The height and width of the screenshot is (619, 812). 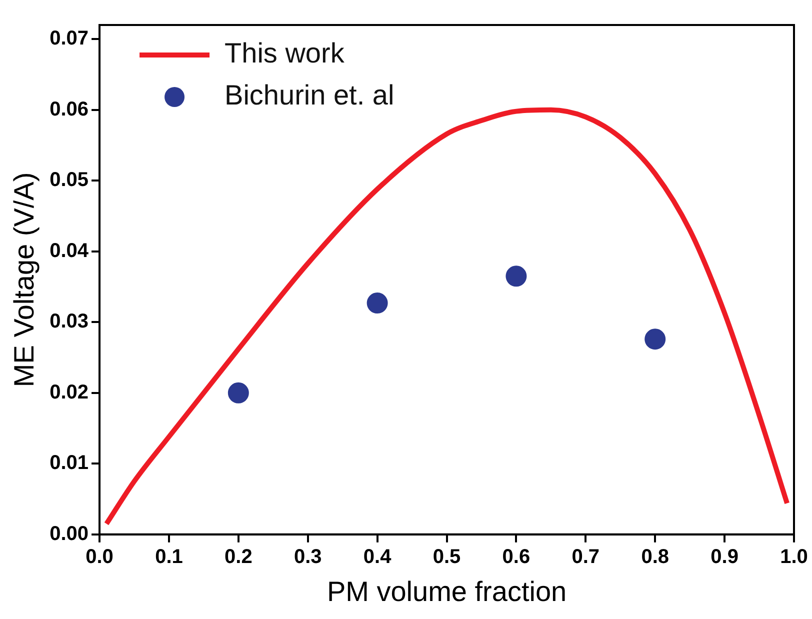 What do you see at coordinates (69, 463) in the screenshot?
I see `y-tick-label: 0.01` at bounding box center [69, 463].